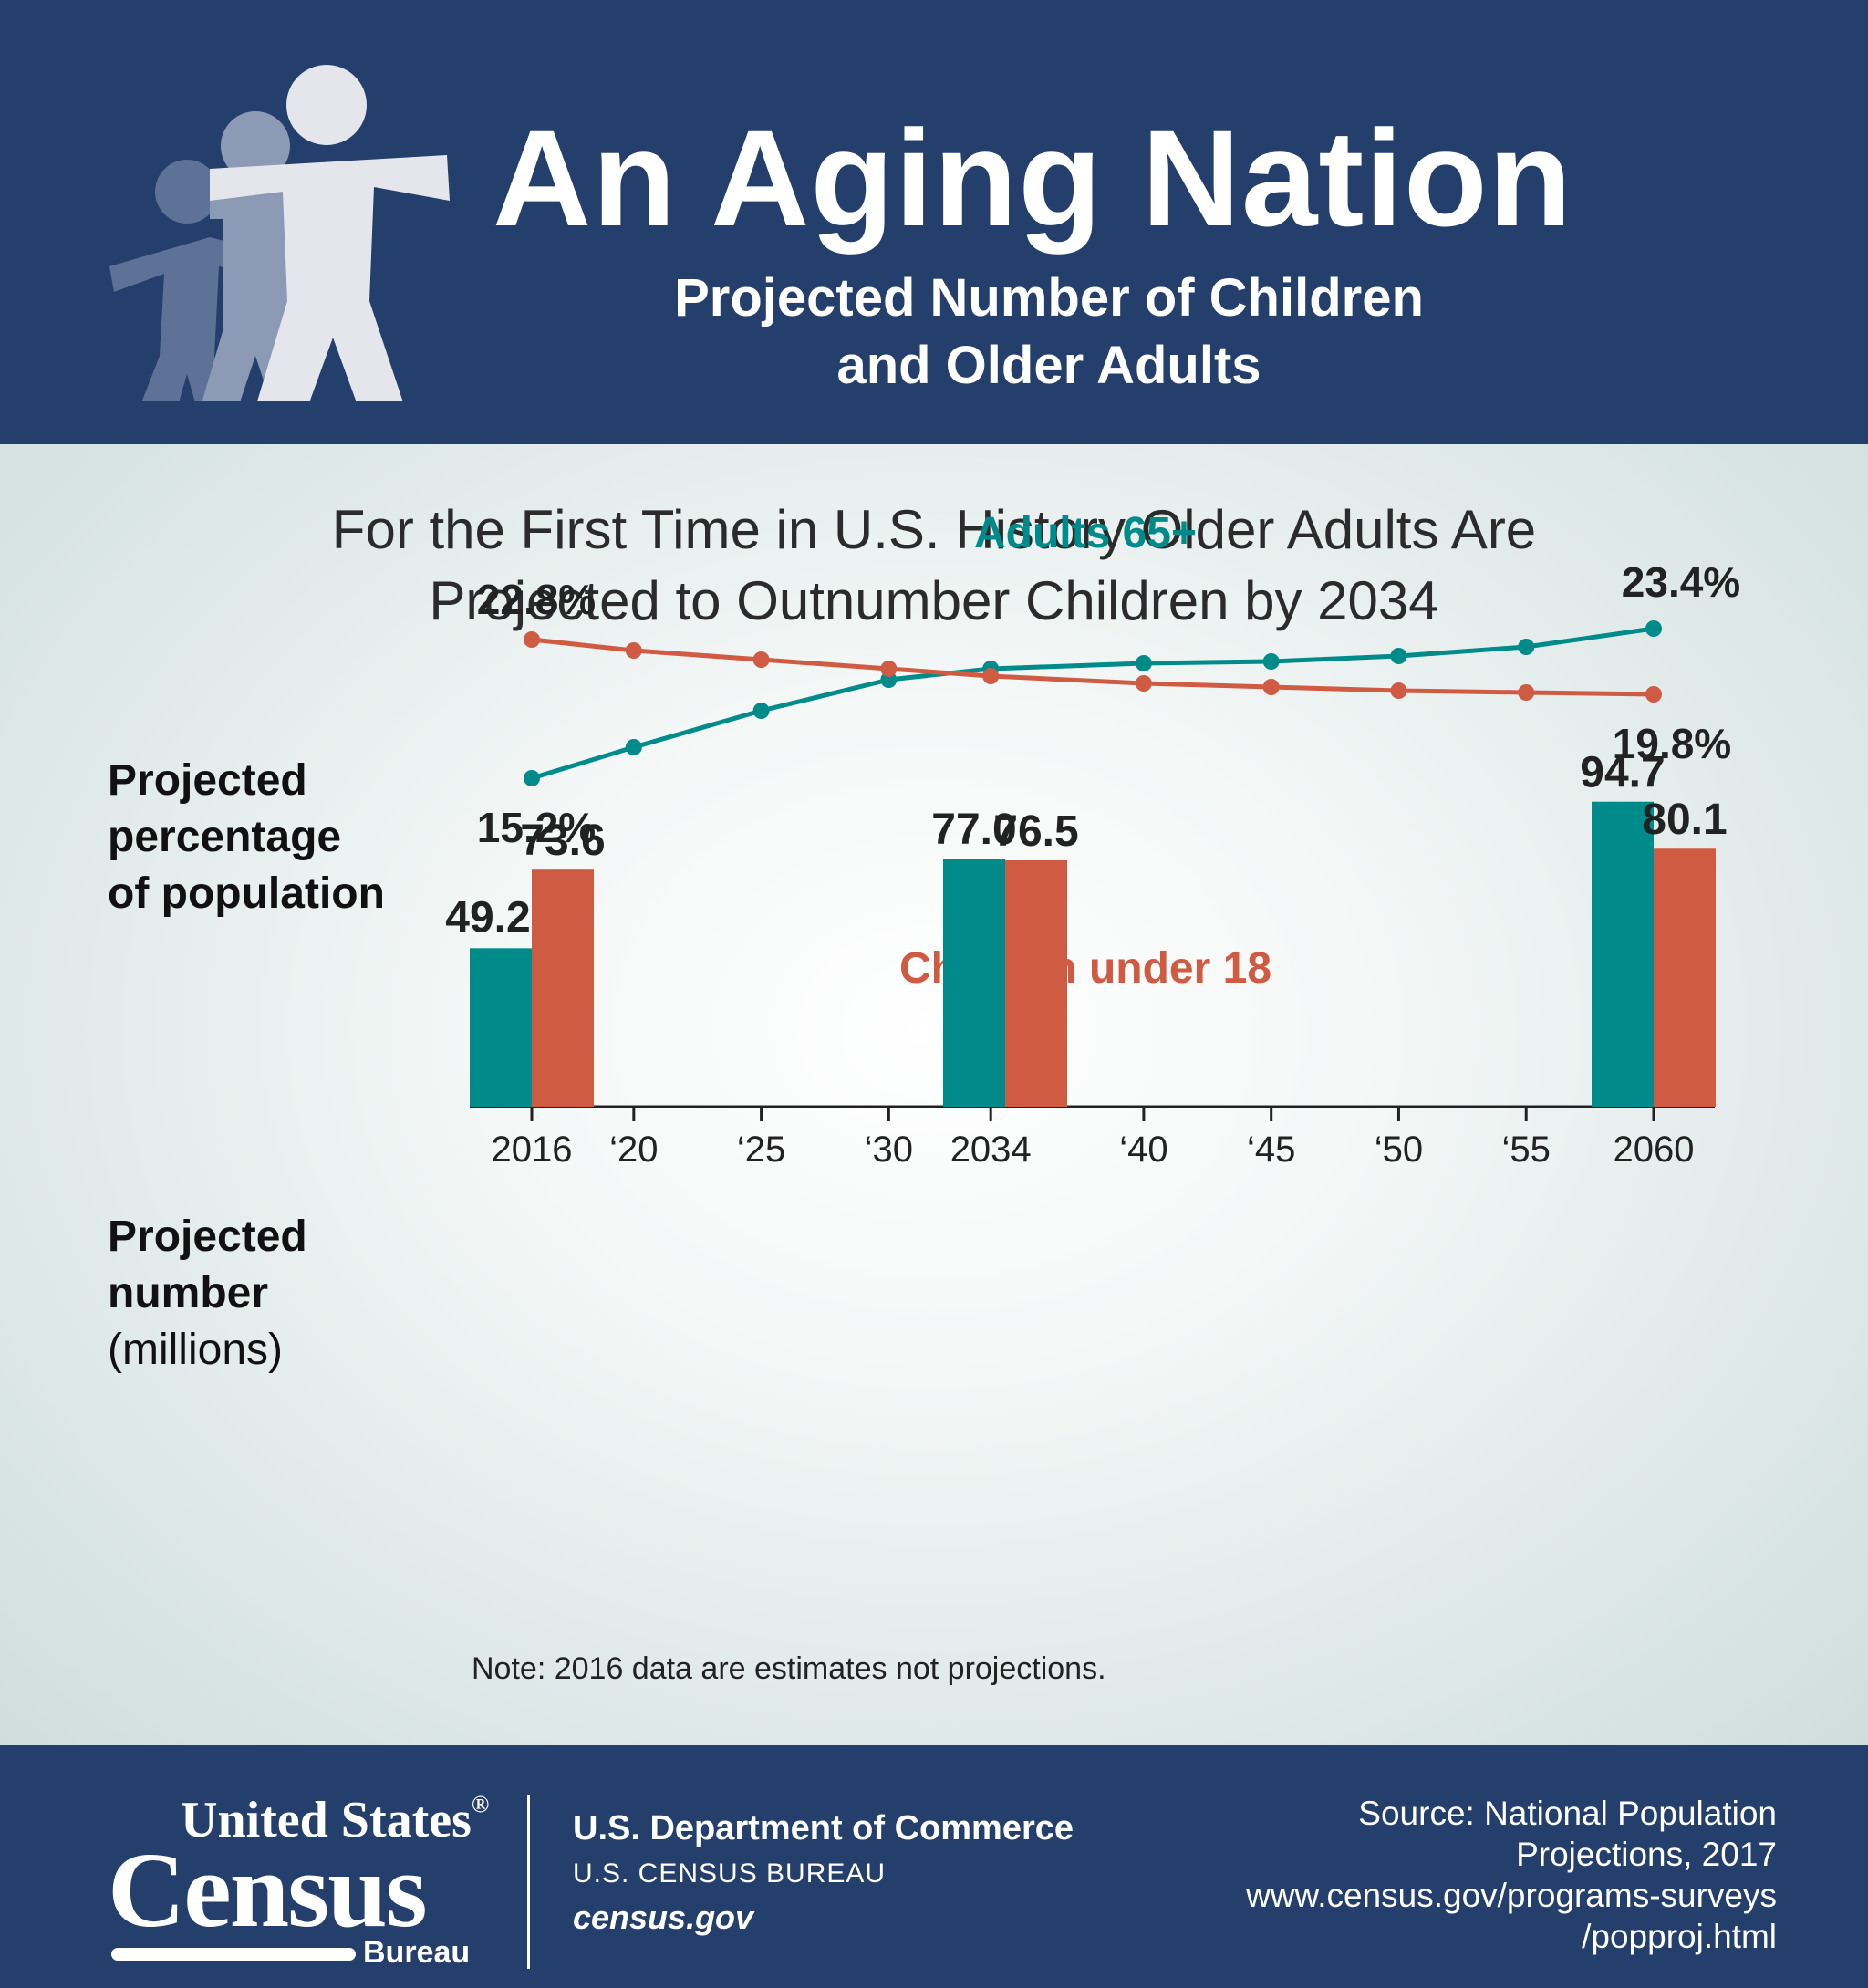  Describe the element at coordinates (528, 1882) in the screenshot. I see `footer-divider` at that location.